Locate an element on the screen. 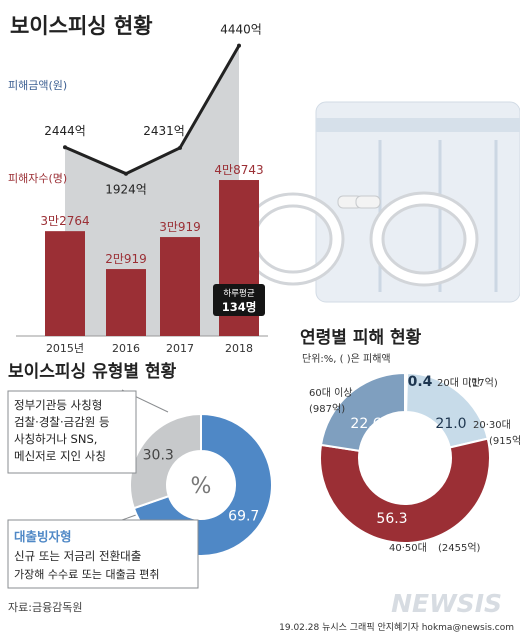 The width and height of the screenshot is (520, 634). age-amount-label: (987억) is located at coordinates (327, 409).